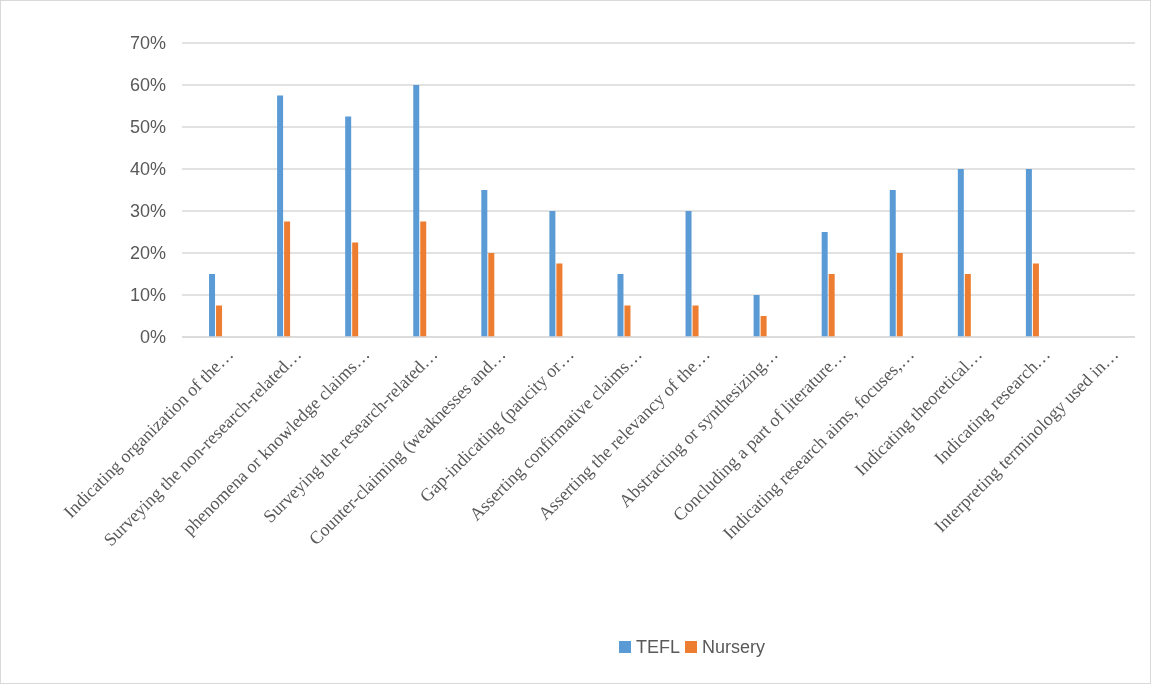 This screenshot has width=1151, height=684. What do you see at coordinates (147, 169) in the screenshot?
I see `y-tick-label: 40%` at bounding box center [147, 169].